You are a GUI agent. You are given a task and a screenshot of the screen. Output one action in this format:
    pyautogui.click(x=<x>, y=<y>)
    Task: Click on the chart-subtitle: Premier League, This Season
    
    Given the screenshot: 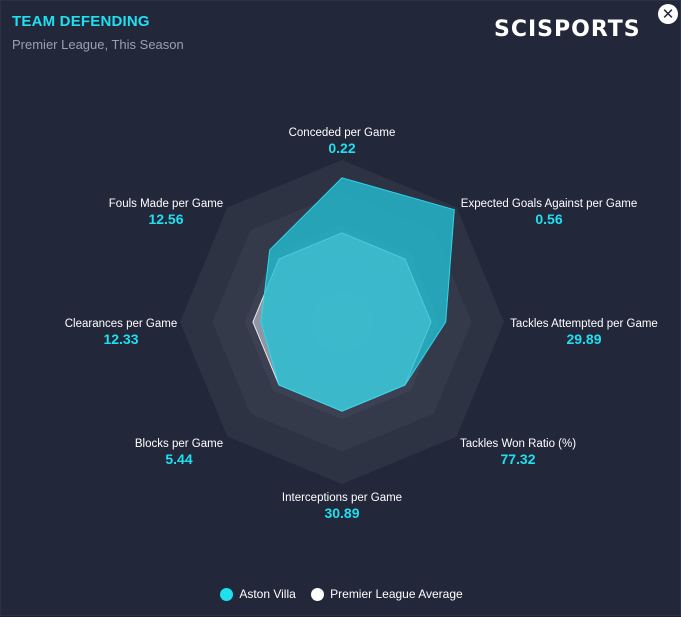 What is the action you would take?
    pyautogui.click(x=98, y=44)
    